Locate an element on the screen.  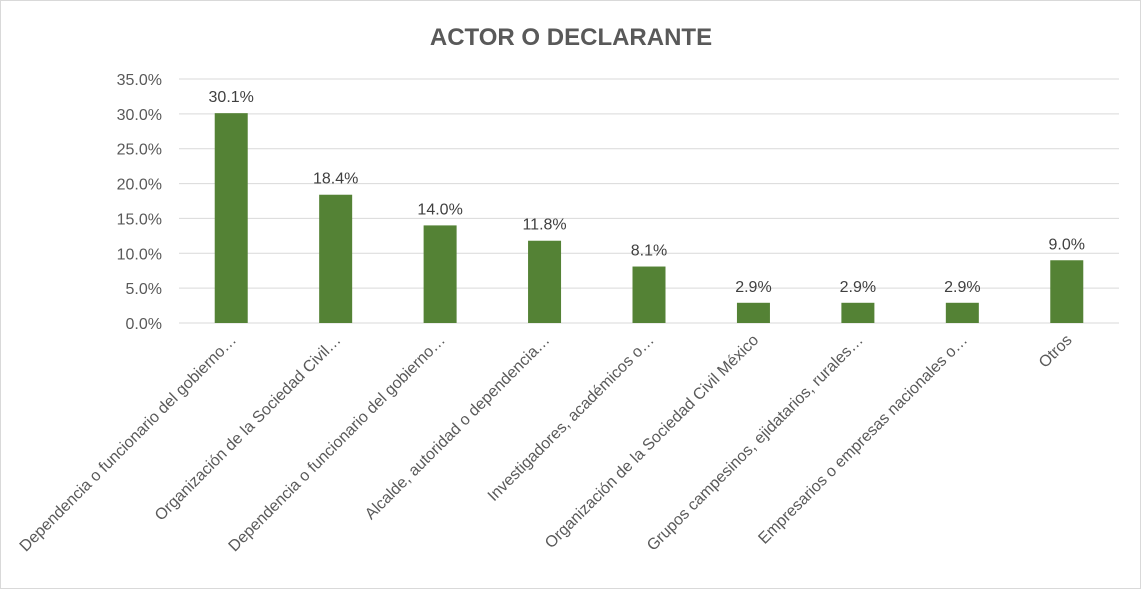
x-tick-label: Organización de la Sociedad Civil México is located at coordinates (652, 442).